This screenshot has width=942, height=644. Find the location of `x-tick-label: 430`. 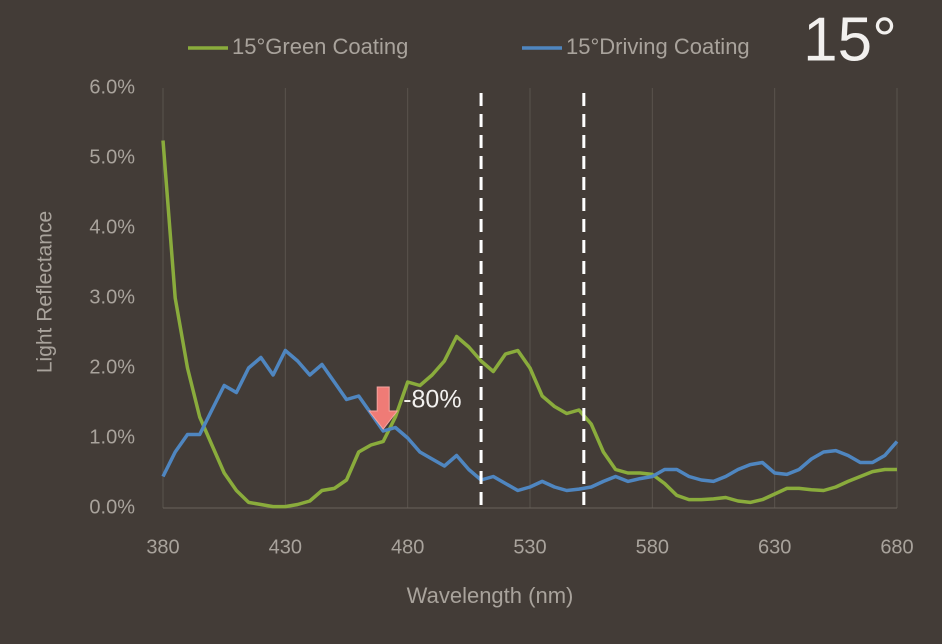

x-tick-label: 430 is located at coordinates (285, 547).